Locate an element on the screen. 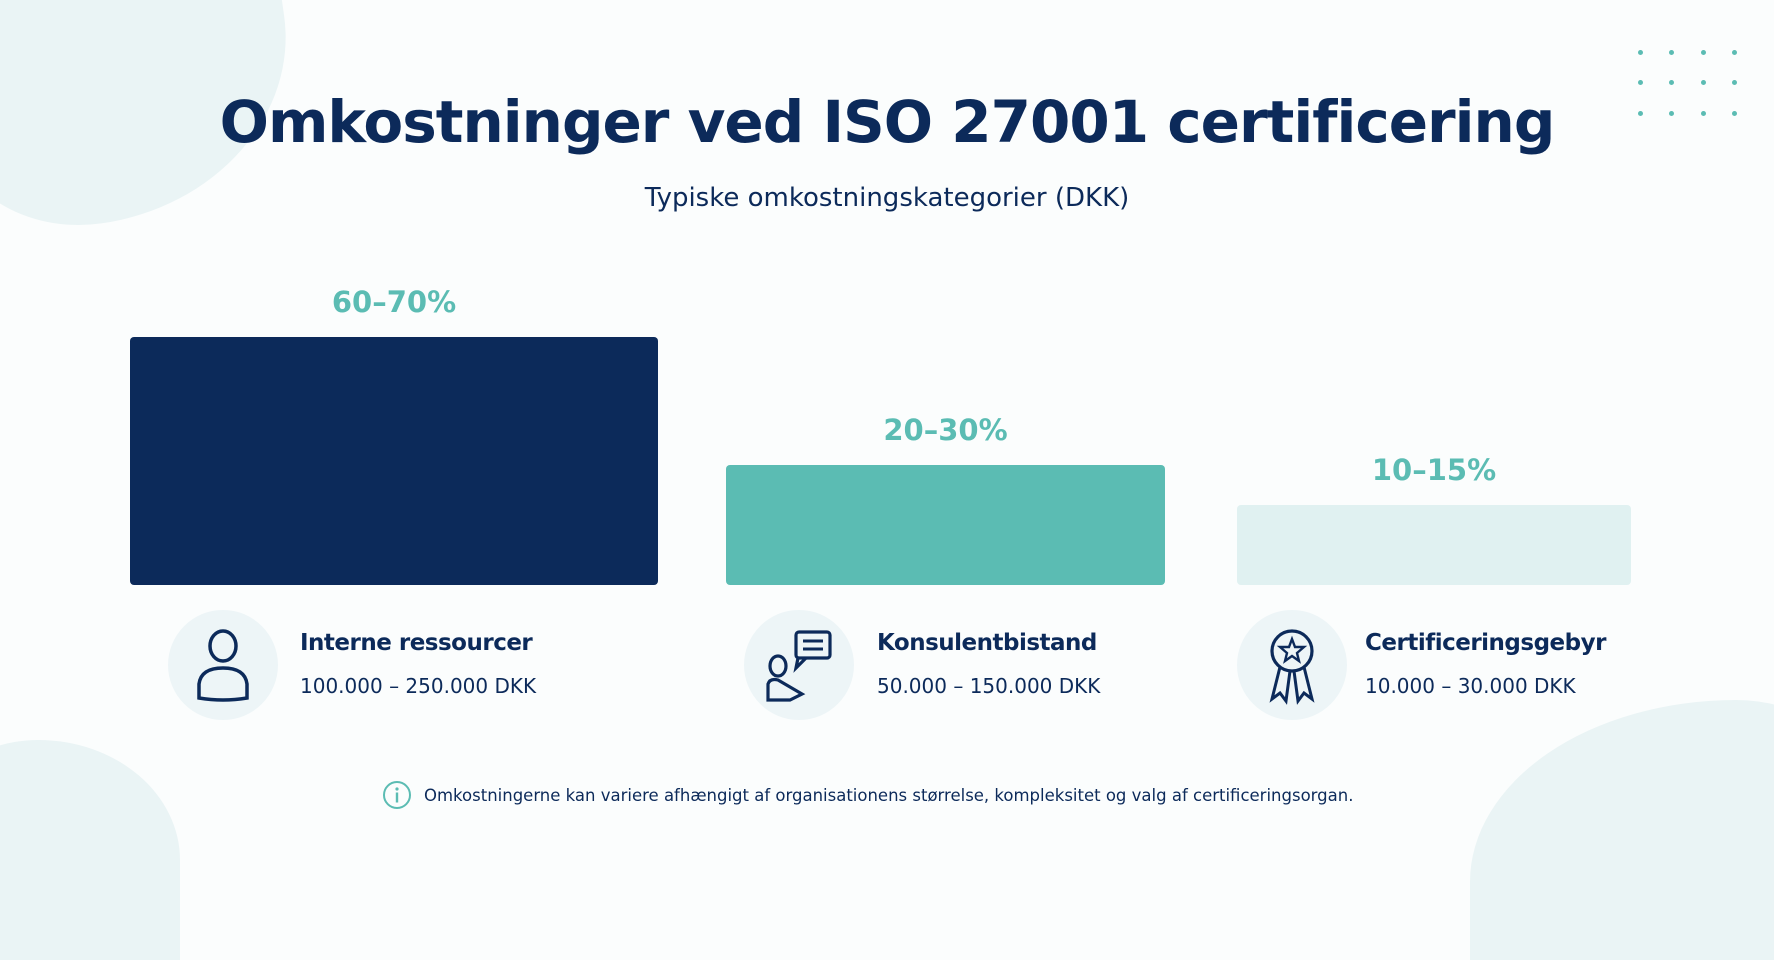 The width and height of the screenshot is (1774, 960). consultant-chat-icon is located at coordinates (799, 666).